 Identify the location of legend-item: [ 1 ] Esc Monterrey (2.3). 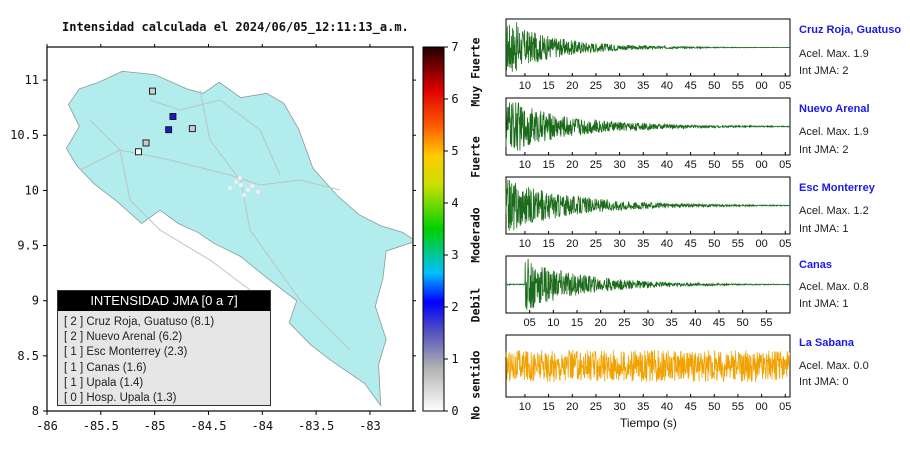
(126, 352).